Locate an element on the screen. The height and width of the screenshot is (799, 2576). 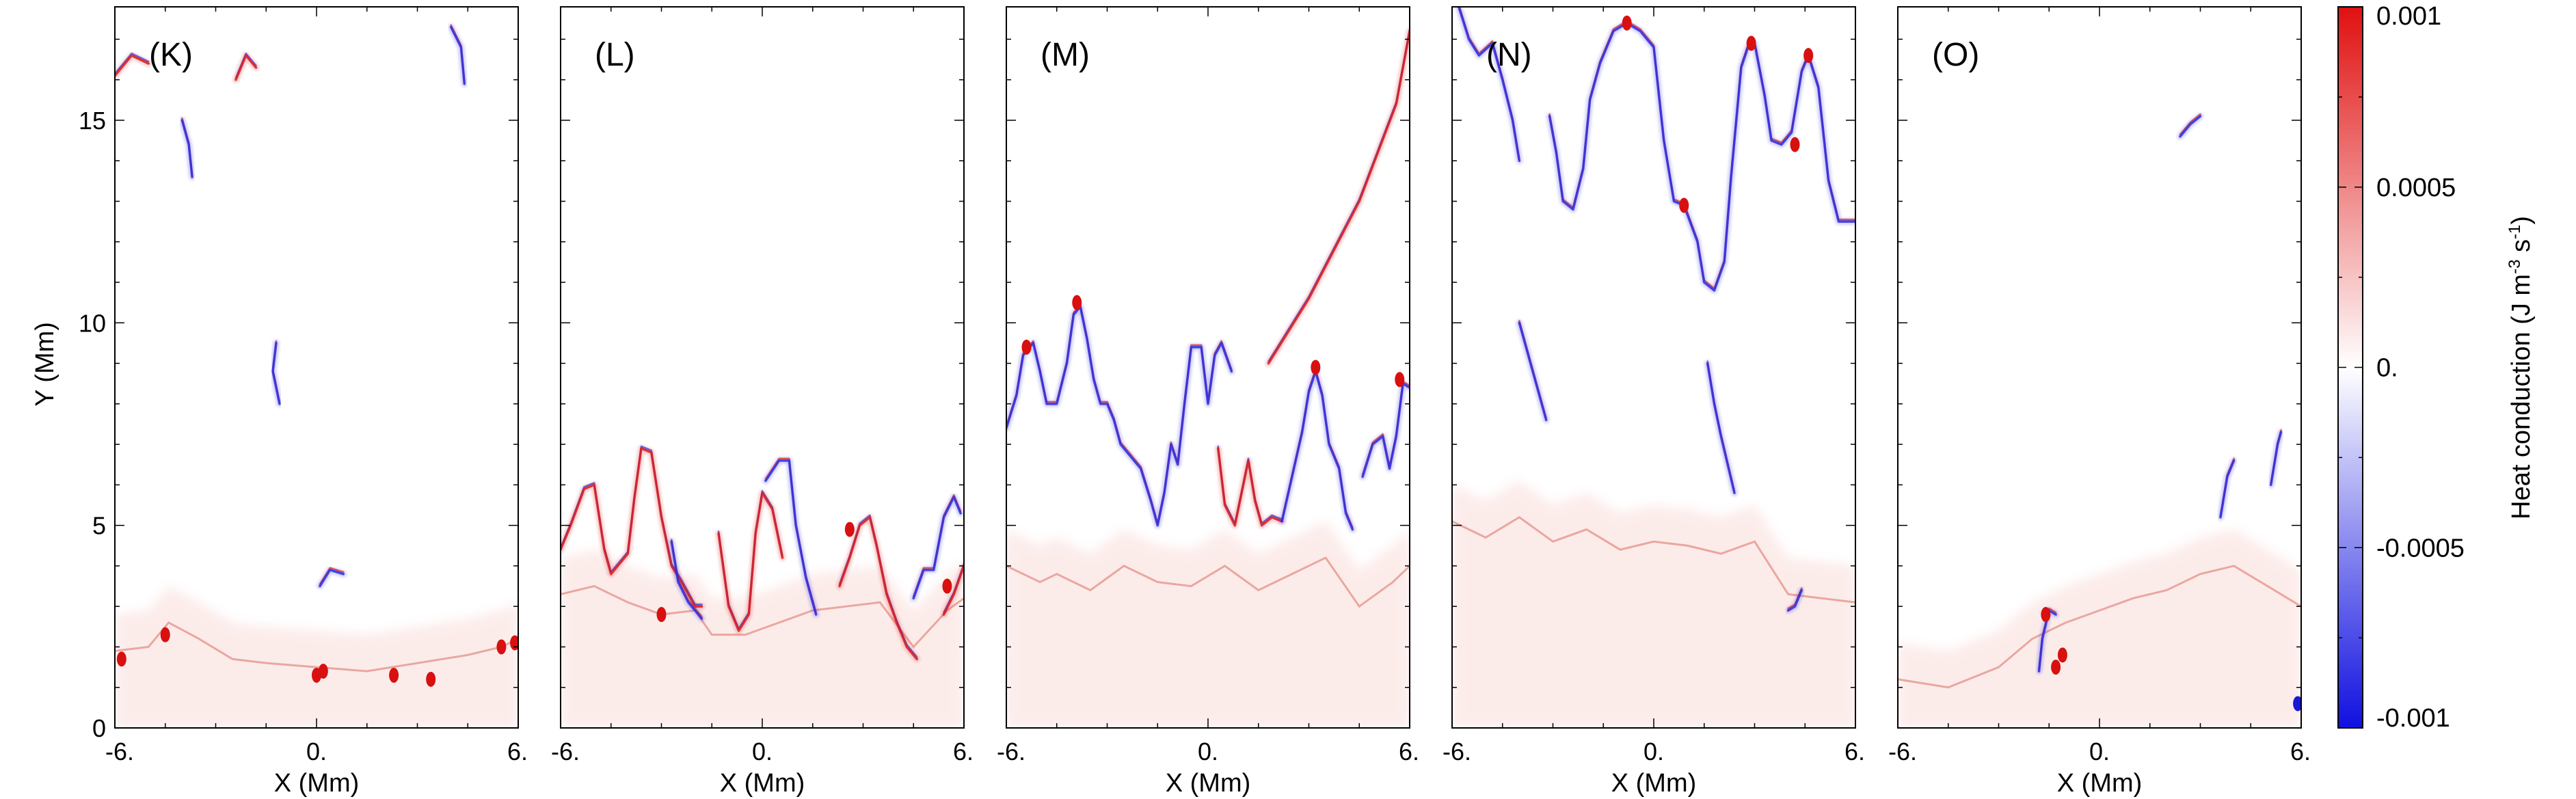
colorbar-label: Heat conduction (J m-3 s-1) is located at coordinates (2521, 367).